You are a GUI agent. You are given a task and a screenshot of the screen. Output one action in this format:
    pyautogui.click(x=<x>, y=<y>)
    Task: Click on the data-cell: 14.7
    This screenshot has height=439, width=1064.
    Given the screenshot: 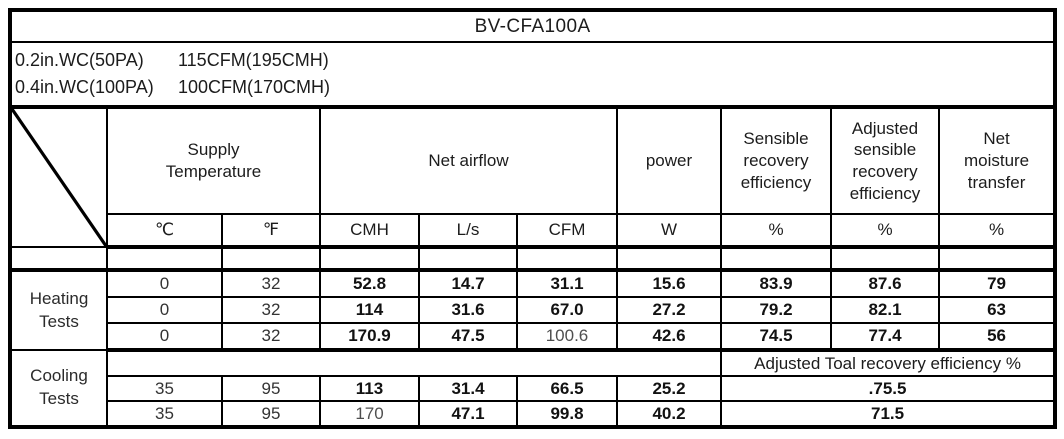 What is the action you would take?
    pyautogui.click(x=468, y=283)
    